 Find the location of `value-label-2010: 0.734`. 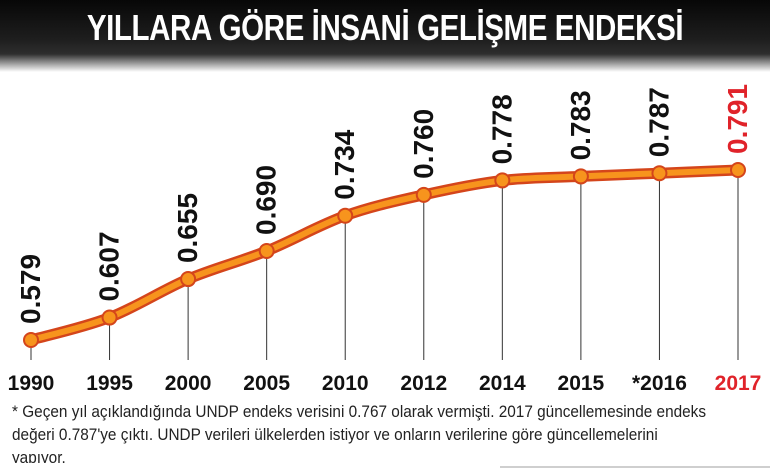

value-label-2010: 0.734 is located at coordinates (344, 164).